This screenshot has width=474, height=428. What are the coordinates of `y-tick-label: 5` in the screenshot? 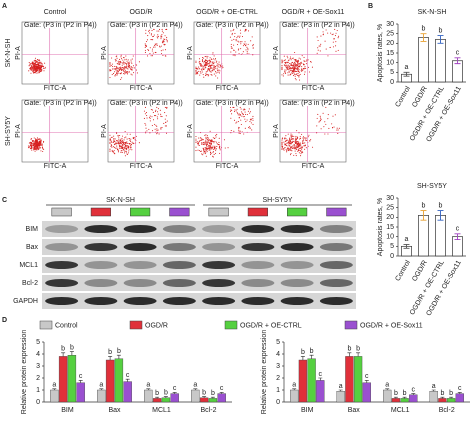 It's located at (392, 72).